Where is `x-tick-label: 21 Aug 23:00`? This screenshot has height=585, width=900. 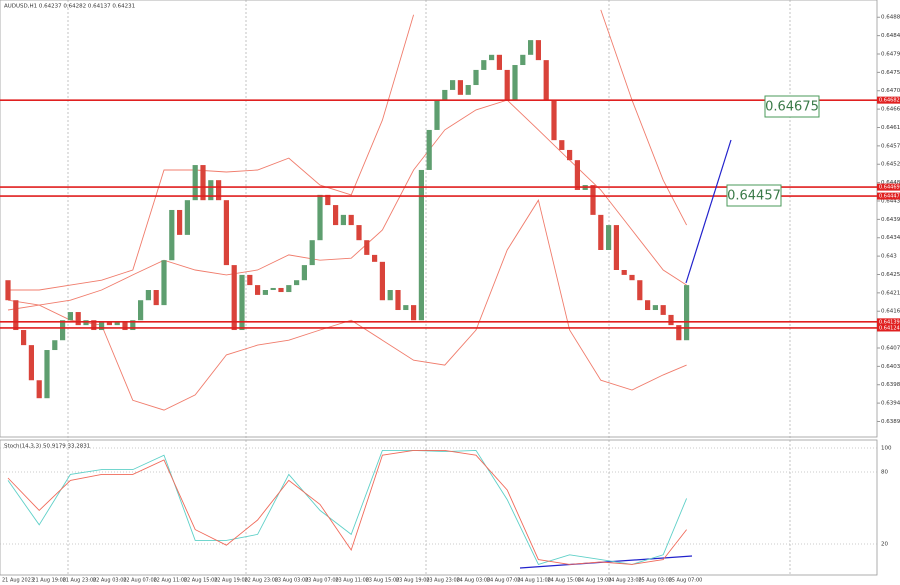 x-tick-label: 21 Aug 23:00 is located at coordinates (80, 581).